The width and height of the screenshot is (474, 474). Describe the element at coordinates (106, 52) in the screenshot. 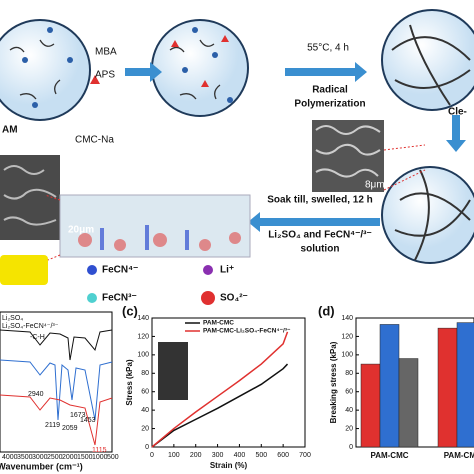

I see `label: MBA` at that location.